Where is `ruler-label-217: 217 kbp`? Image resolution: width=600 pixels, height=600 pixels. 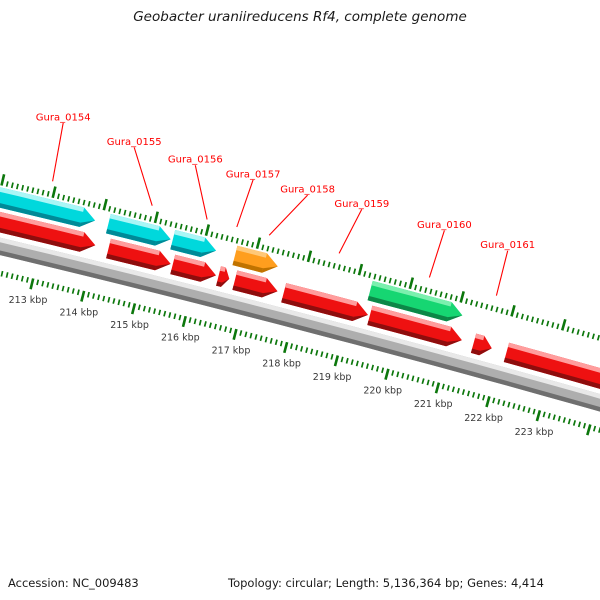
ruler-label-217: 217 kbp is located at coordinates (231, 351).